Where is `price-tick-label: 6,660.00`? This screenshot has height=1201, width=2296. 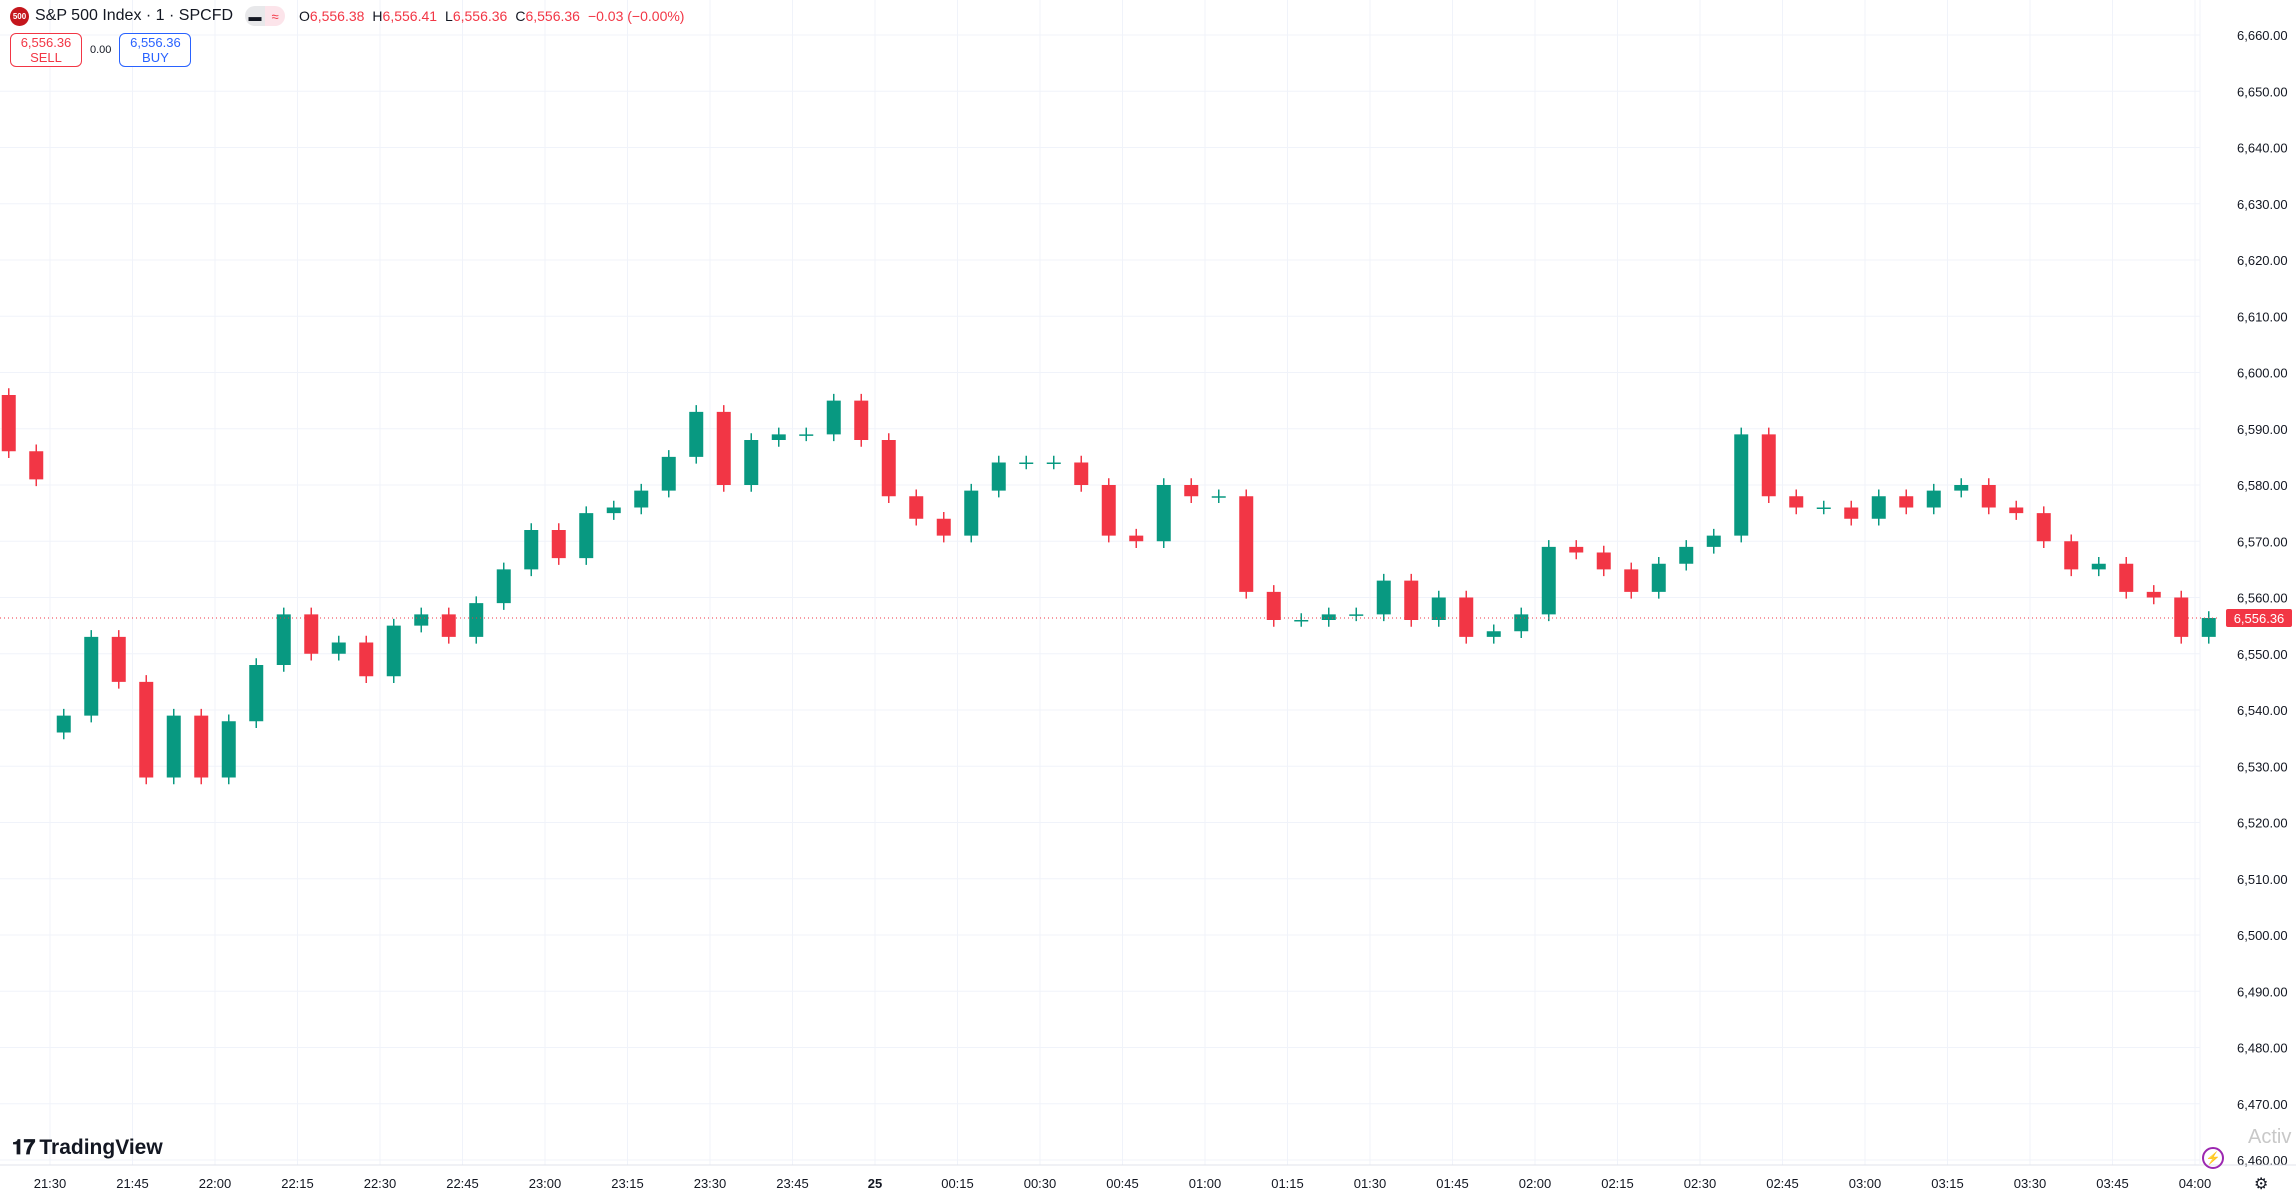 price-tick-label: 6,660.00 is located at coordinates (2262, 35).